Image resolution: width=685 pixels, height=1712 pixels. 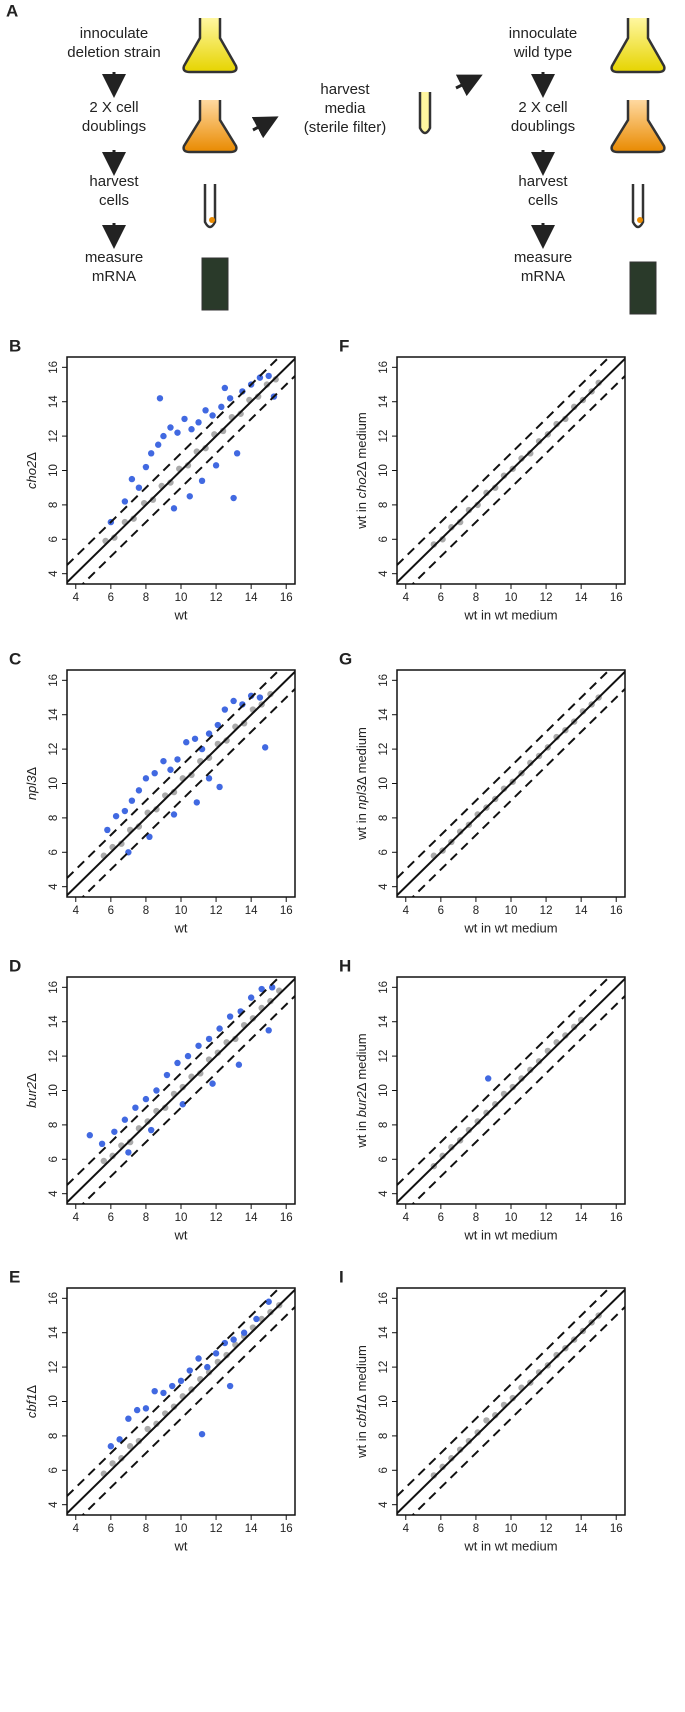 I want to click on panel-label: F, so click(x=344, y=345).